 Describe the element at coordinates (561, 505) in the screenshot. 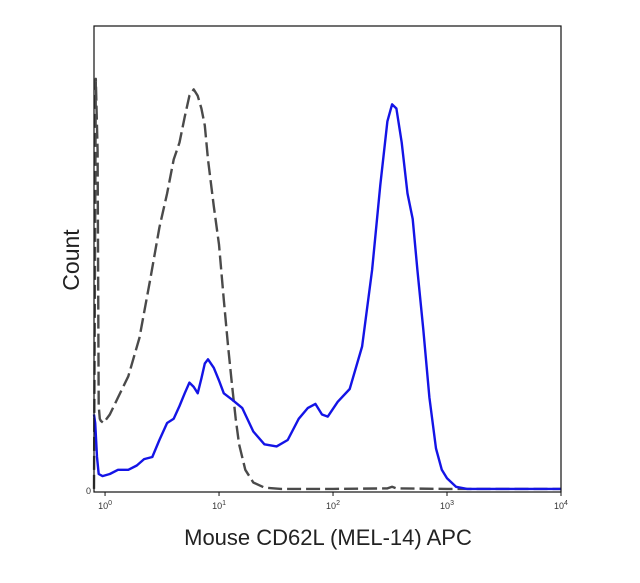

I see `x-tick-label-4: 10⁴` at that location.